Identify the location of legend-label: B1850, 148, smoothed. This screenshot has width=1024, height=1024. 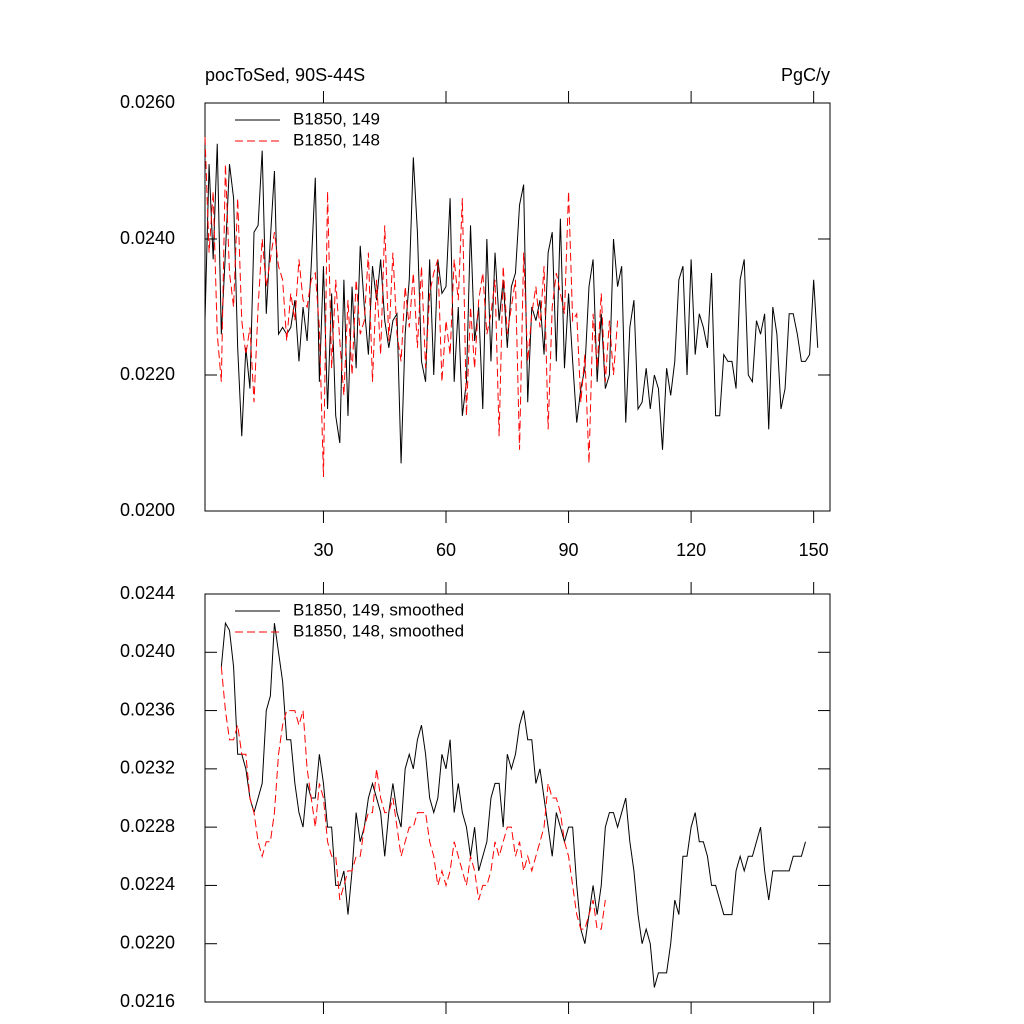
(378, 630).